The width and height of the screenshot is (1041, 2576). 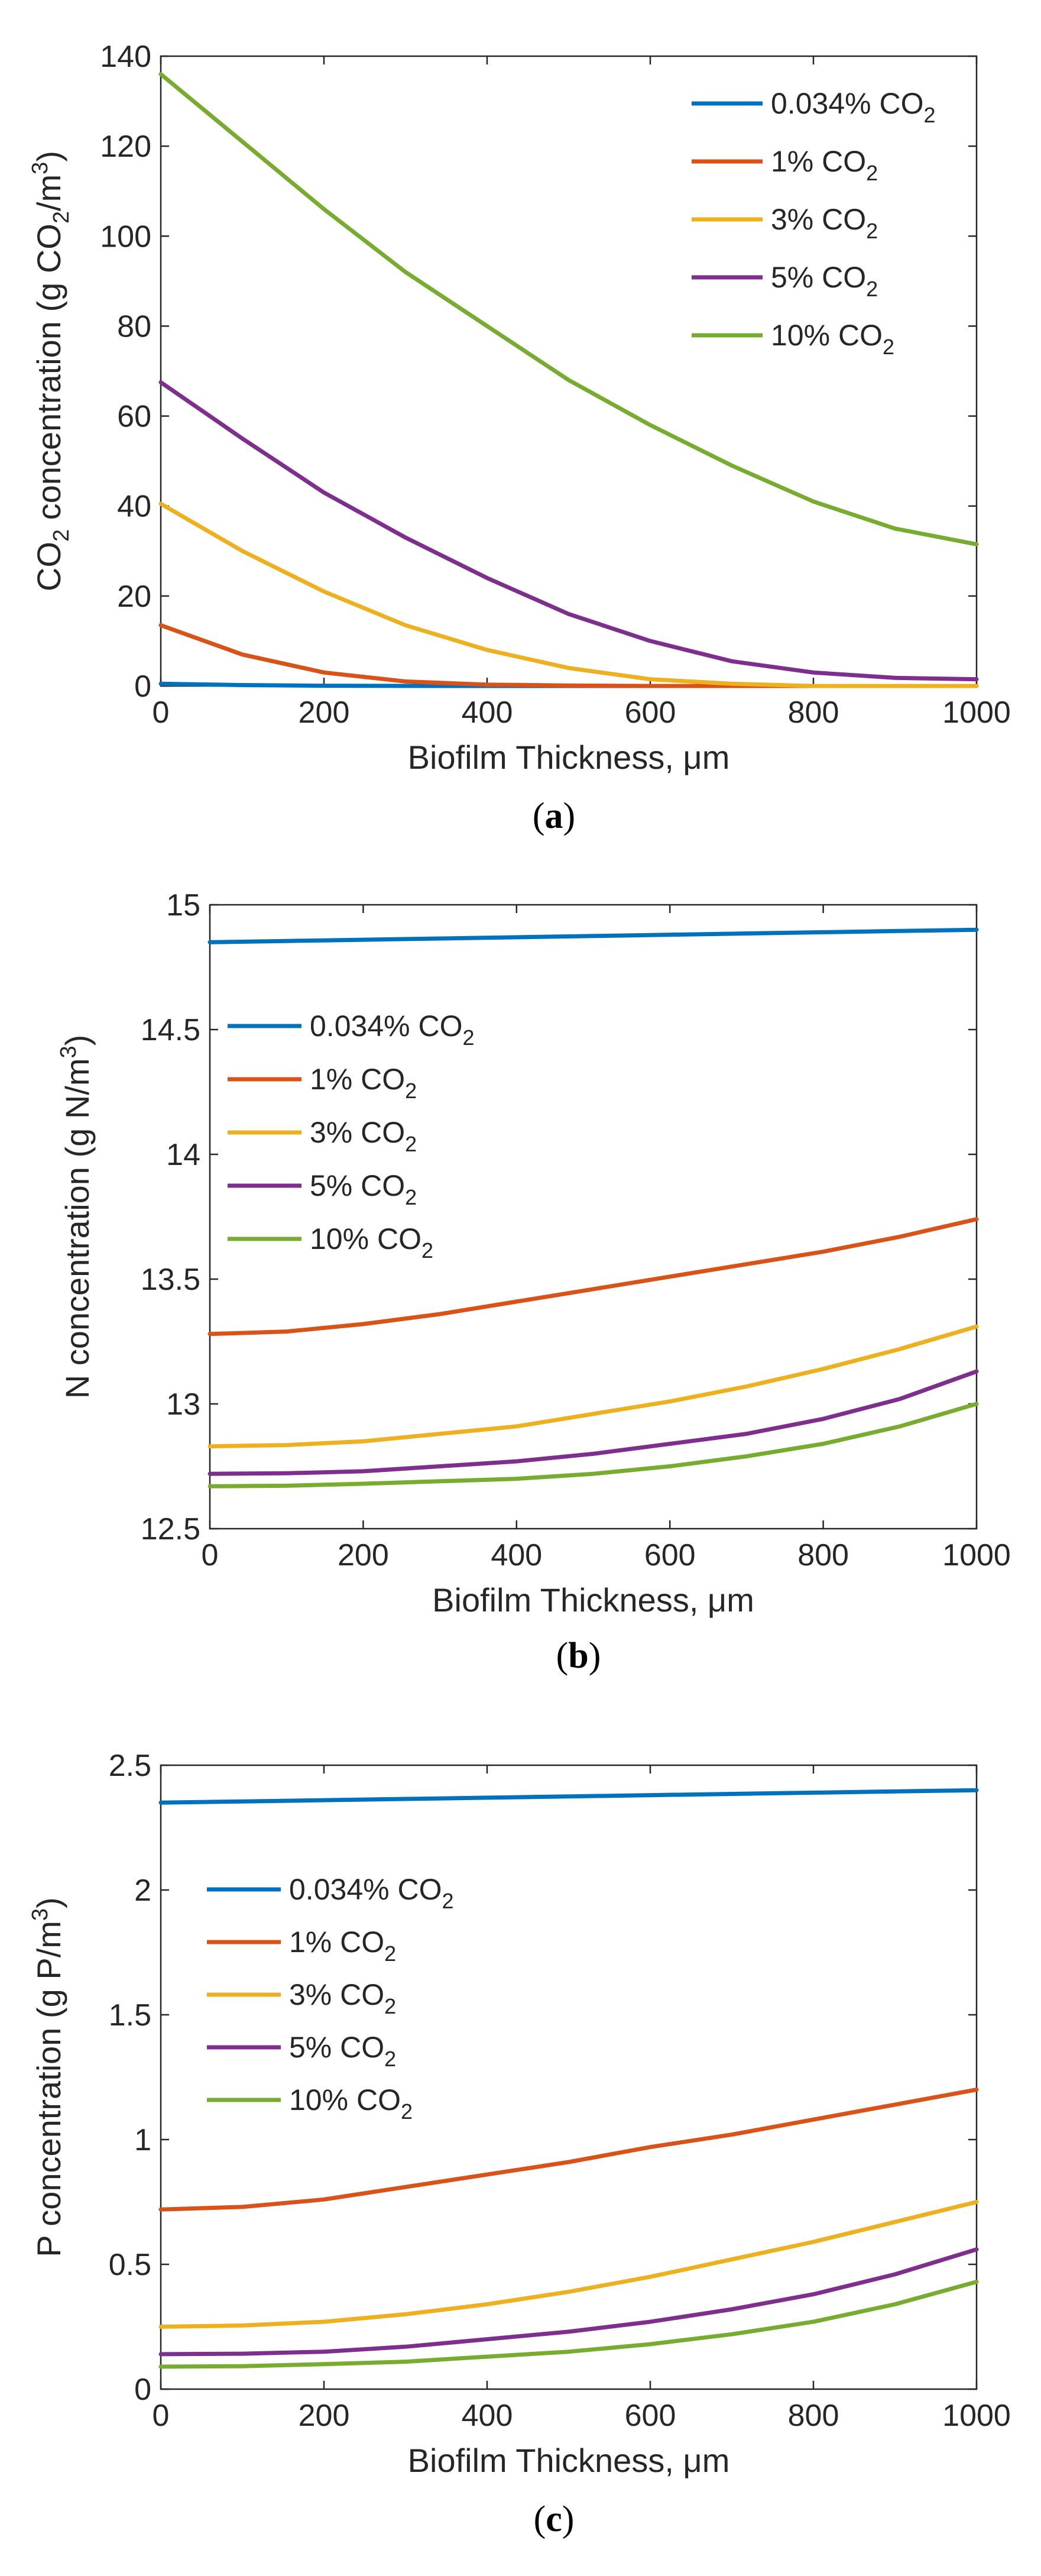 I want to click on y-tick-label: 100, so click(x=125, y=236).